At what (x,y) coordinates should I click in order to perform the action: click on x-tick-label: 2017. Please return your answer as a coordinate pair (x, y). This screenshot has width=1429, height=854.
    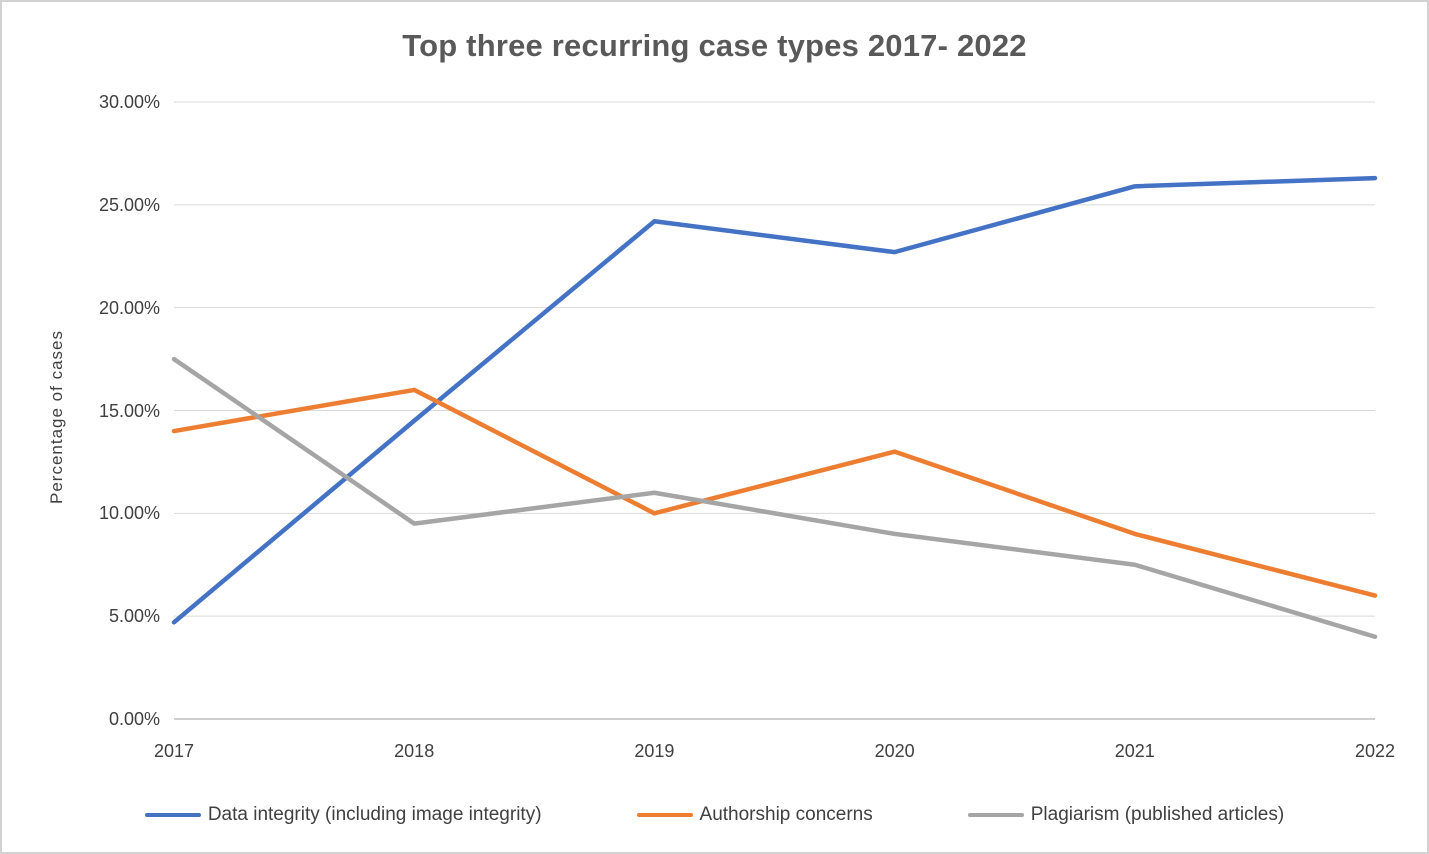
    Looking at the image, I should click on (174, 751).